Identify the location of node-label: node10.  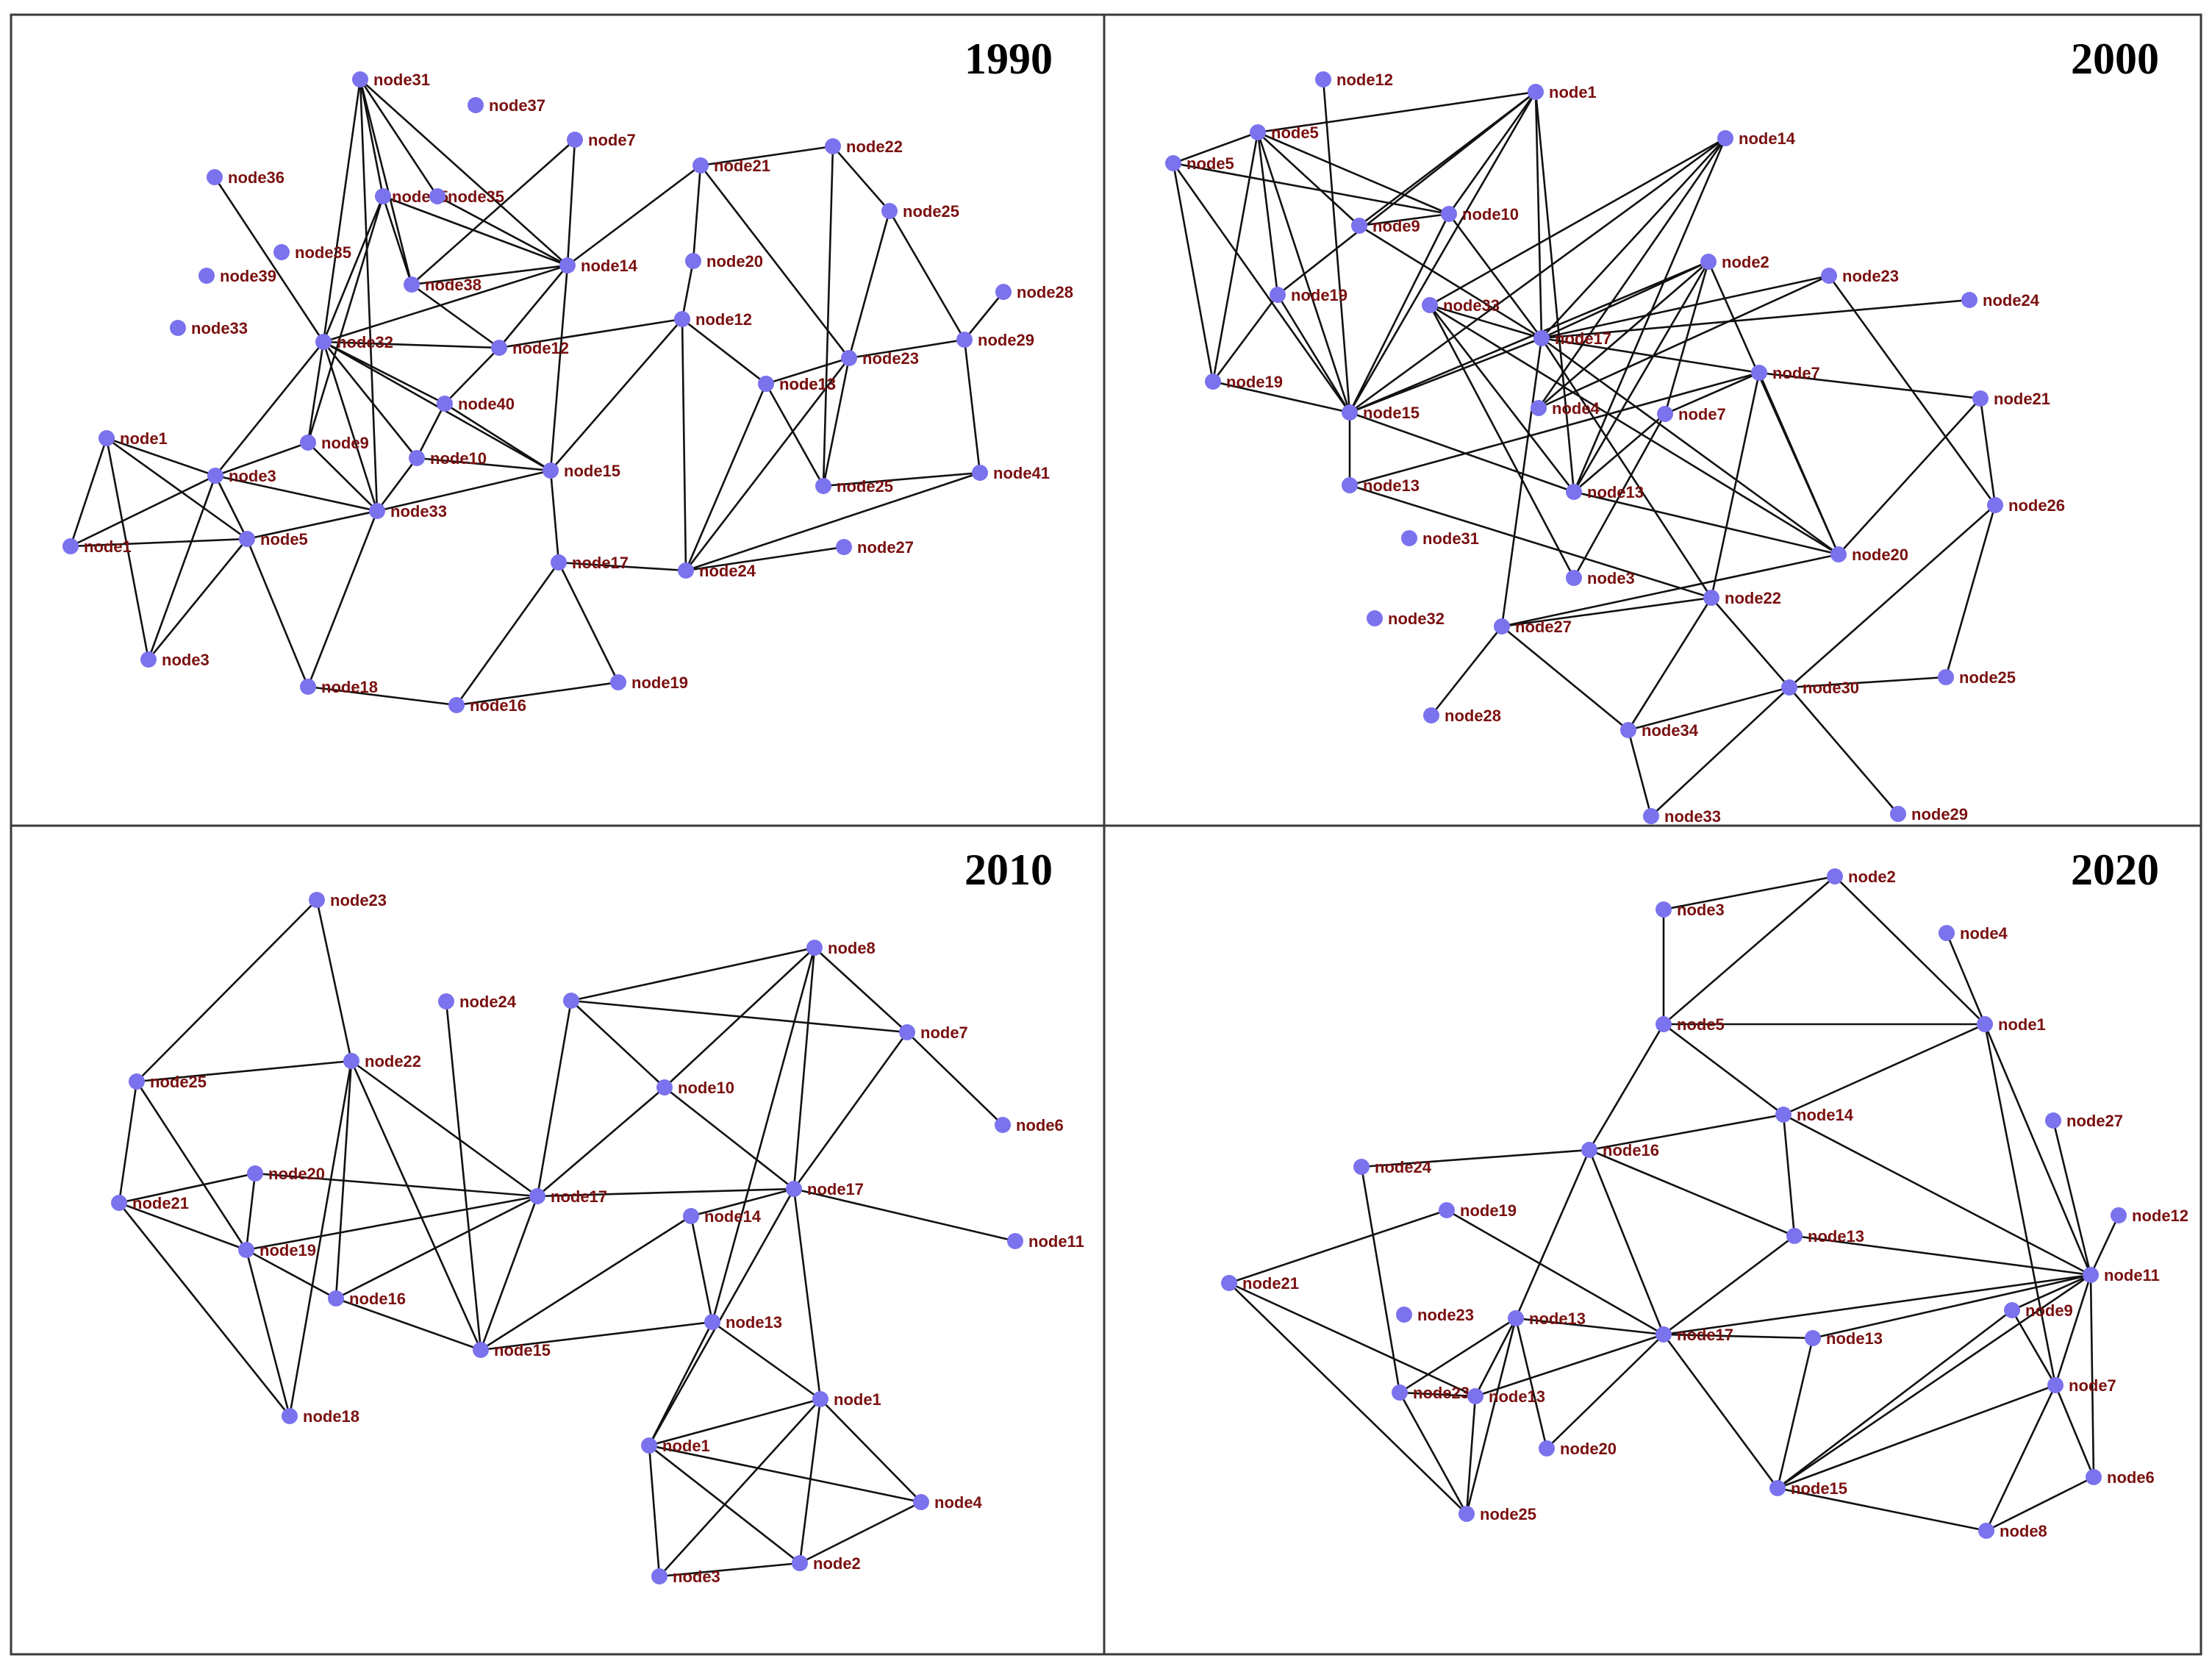
(1490, 215).